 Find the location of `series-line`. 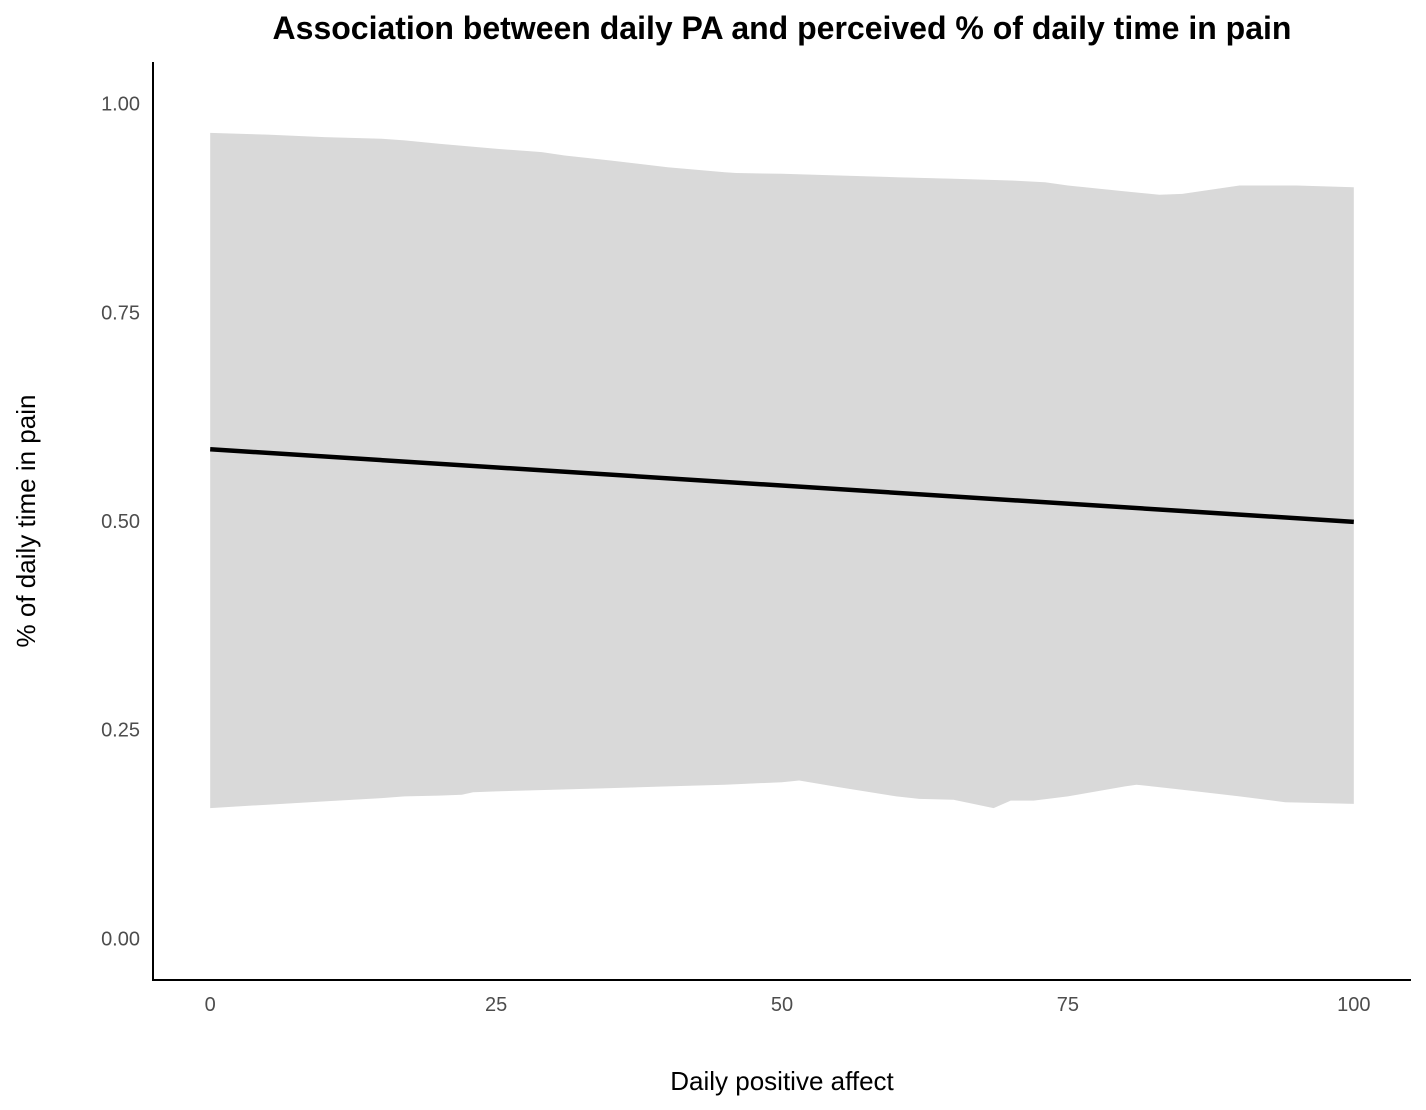

series-line is located at coordinates (782, 485).